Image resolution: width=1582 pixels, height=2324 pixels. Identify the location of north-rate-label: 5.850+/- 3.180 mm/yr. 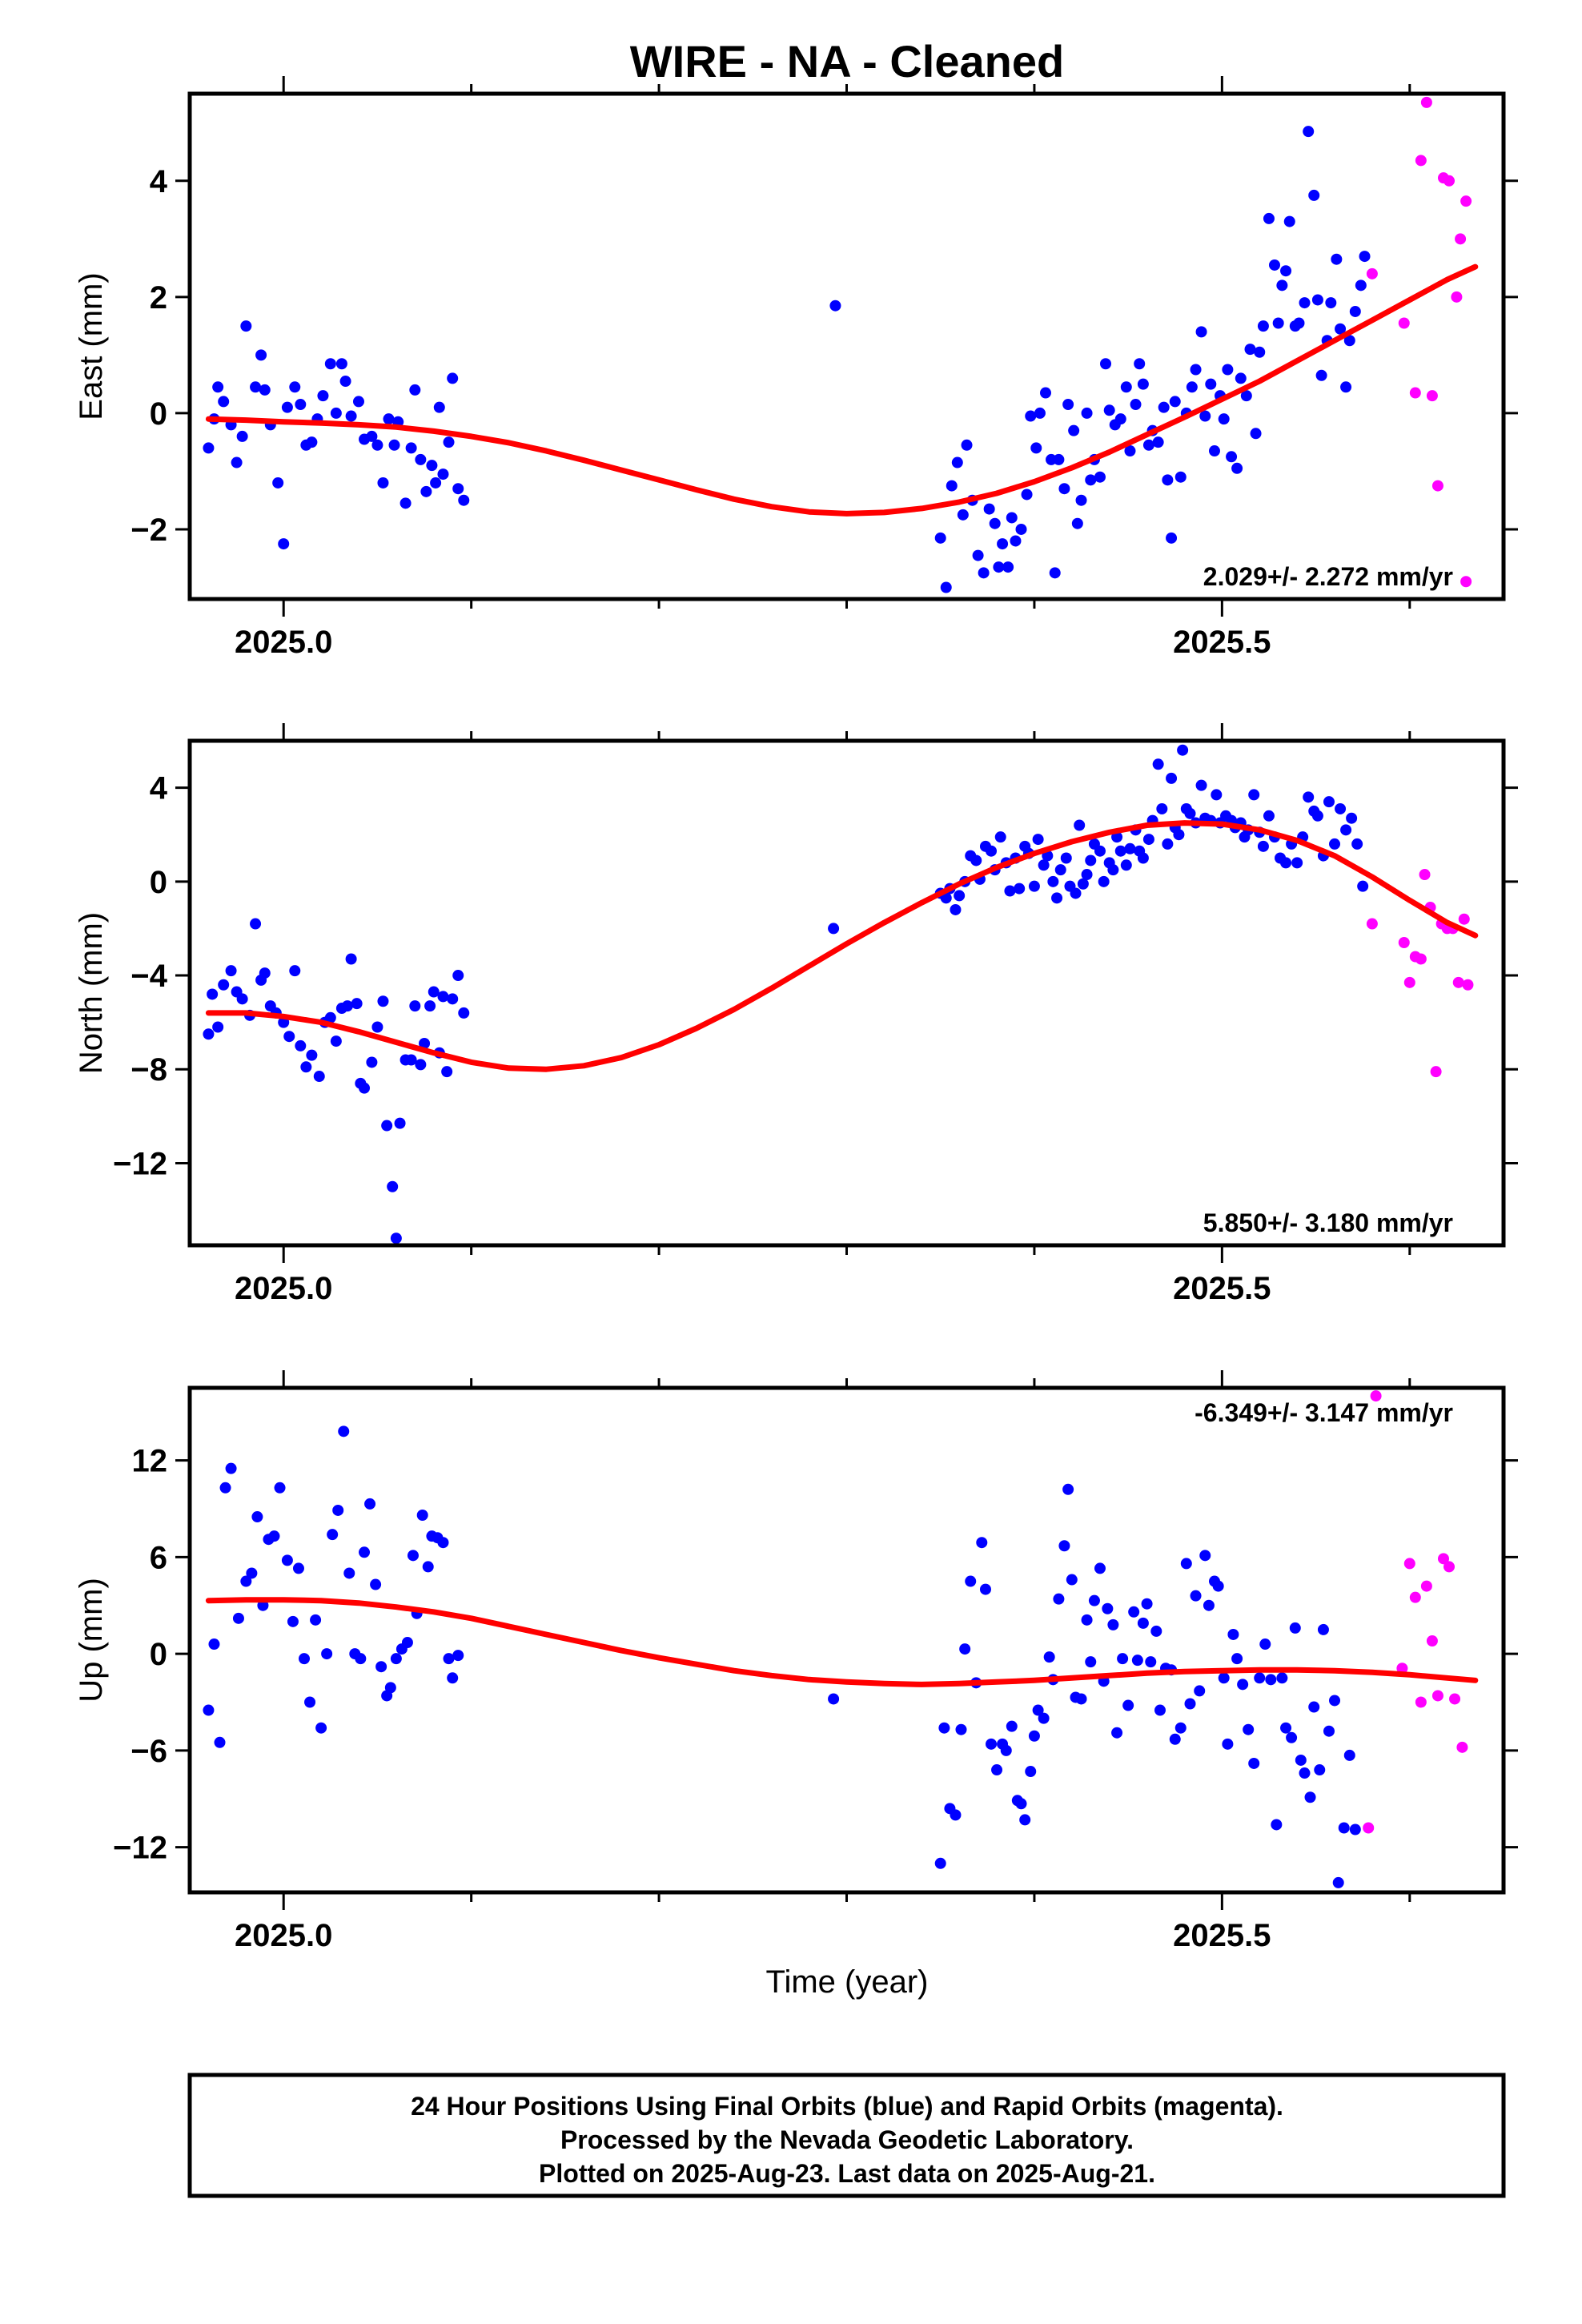
(1328, 1222).